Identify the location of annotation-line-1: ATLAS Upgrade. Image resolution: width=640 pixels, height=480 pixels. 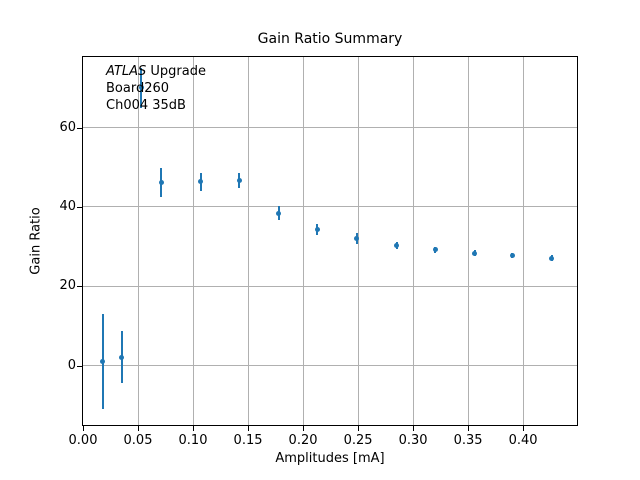
(156, 71).